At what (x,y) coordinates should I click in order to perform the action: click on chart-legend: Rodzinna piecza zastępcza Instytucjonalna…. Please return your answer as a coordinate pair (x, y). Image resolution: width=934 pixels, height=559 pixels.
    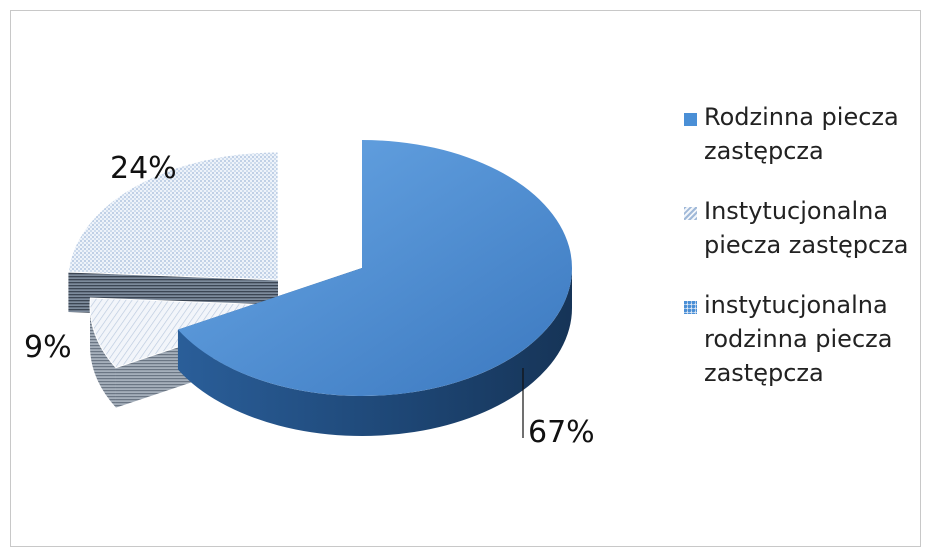
    Looking at the image, I should click on (804, 258).